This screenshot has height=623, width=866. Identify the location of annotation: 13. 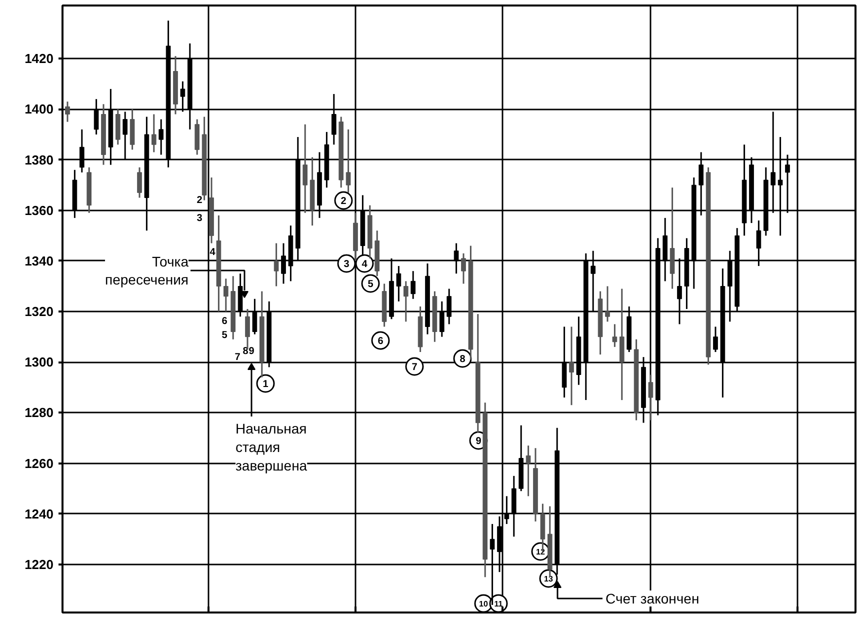
(549, 579).